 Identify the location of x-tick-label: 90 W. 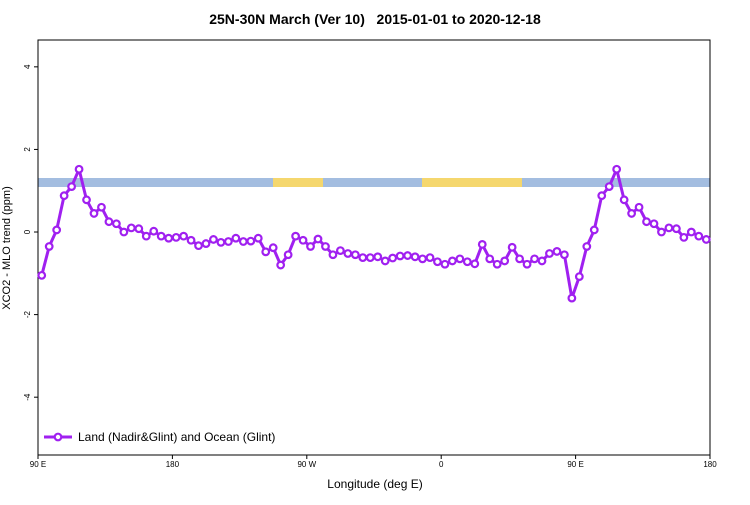
(306, 464).